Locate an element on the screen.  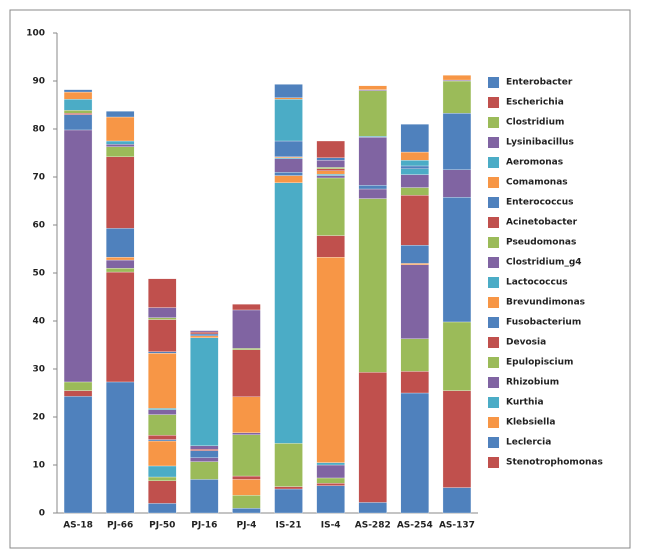
y-tick-label: 90 is located at coordinates (38, 82).